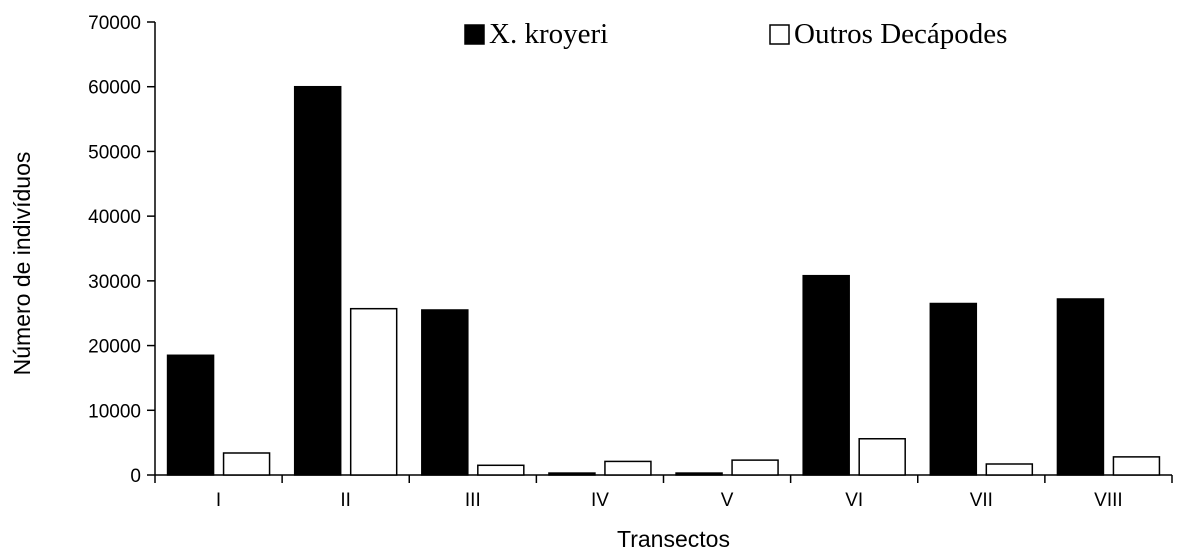 Image resolution: width=1203 pixels, height=553 pixels. I want to click on y-tick-label: 70000, so click(114, 23).